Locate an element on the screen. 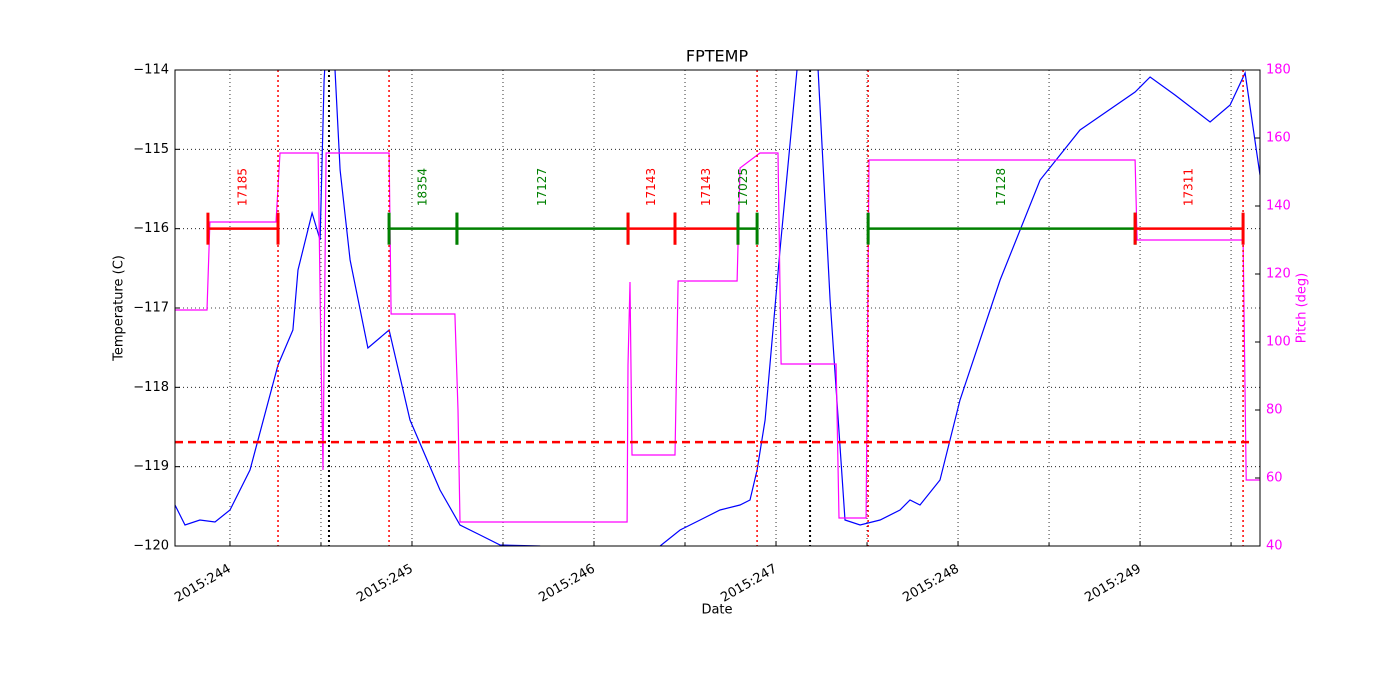 Image resolution: width=1400 pixels, height=700 pixels. y-tick-label: −117 is located at coordinates (151, 308).